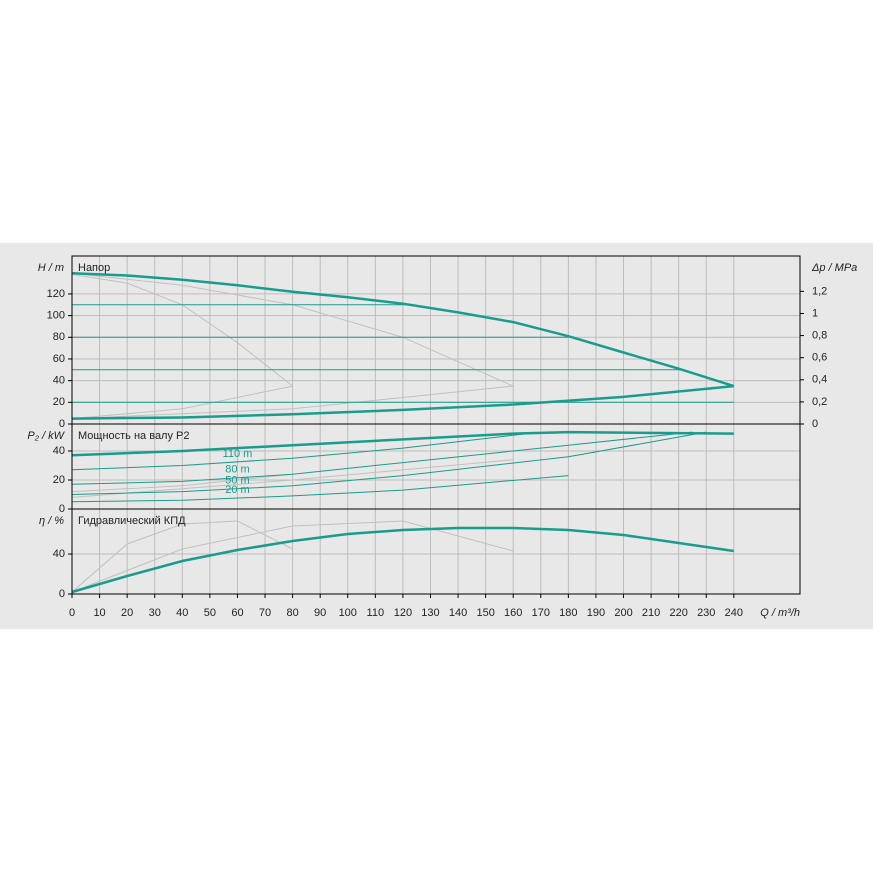 This screenshot has width=873, height=873. What do you see at coordinates (403, 613) in the screenshot?
I see `x-tick-label: 120` at bounding box center [403, 613].